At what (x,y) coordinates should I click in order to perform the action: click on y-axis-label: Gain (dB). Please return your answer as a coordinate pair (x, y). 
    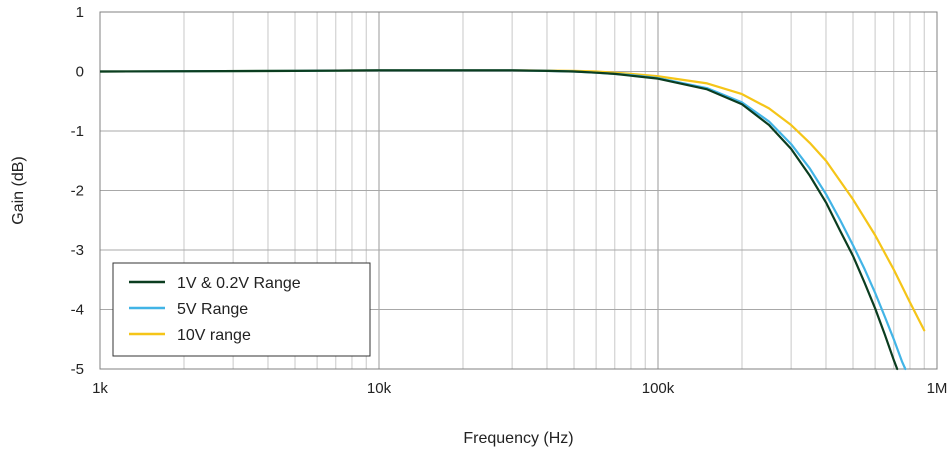
    Looking at the image, I should click on (18, 190).